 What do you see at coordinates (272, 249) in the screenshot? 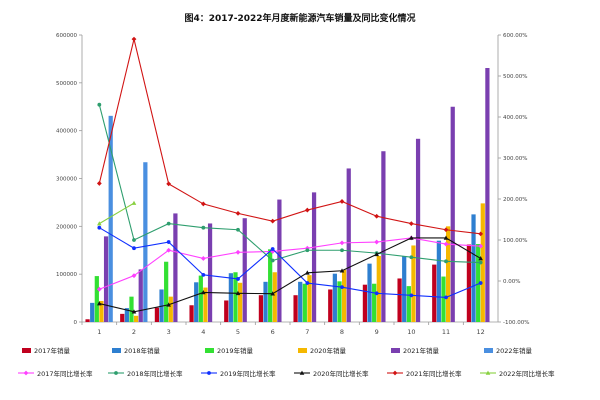
I see `point-2019年同比增长率-6` at bounding box center [272, 249].